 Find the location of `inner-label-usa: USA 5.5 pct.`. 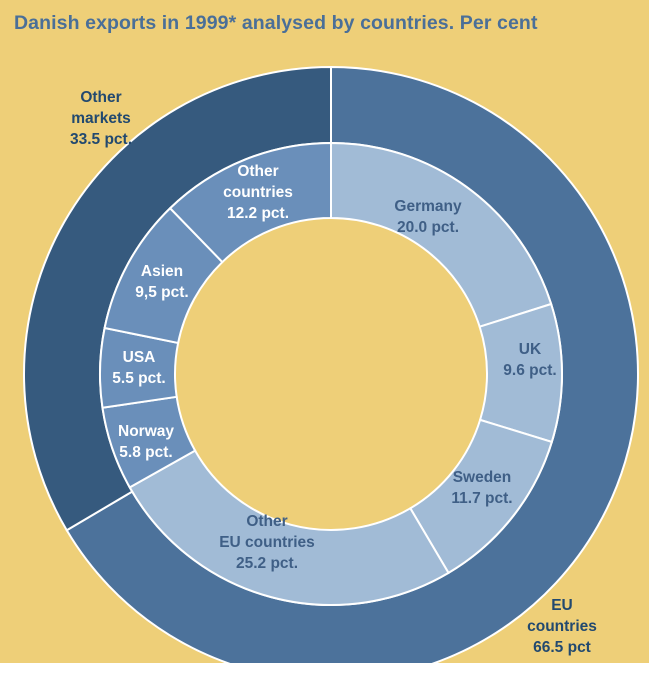

inner-label-usa: USA 5.5 pct. is located at coordinates (138, 368).